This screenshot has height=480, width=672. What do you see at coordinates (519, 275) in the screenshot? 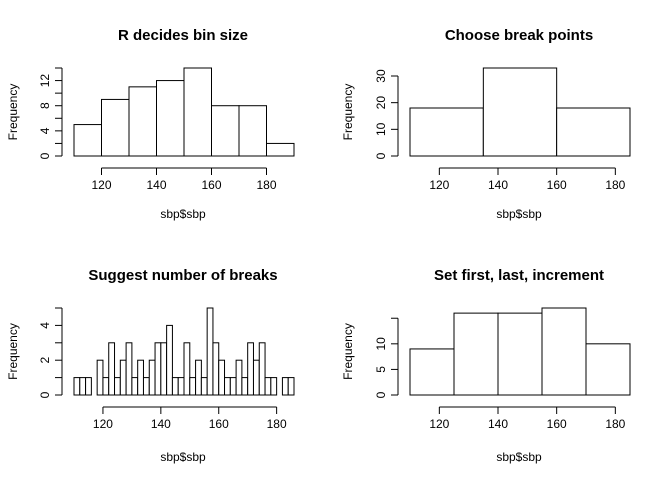
I see `chart-title: Set first, last, increment` at bounding box center [519, 275].